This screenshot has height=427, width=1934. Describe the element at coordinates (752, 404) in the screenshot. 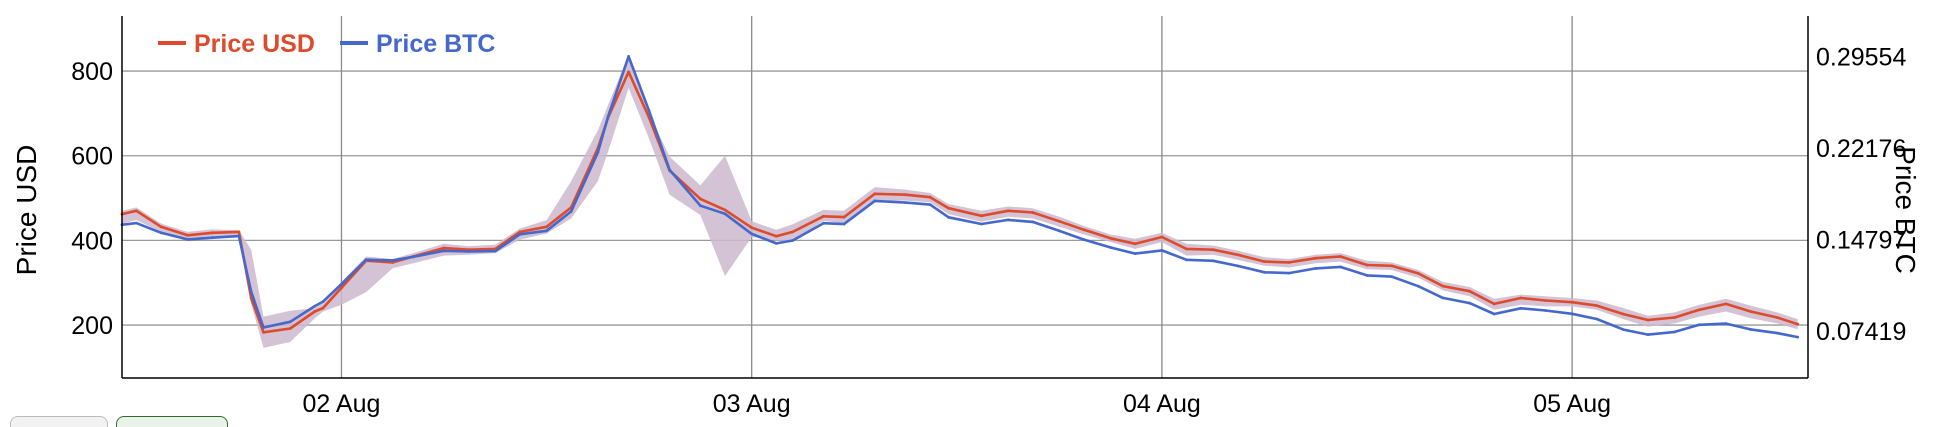

I see `x-tick-label: 03 Aug` at that location.